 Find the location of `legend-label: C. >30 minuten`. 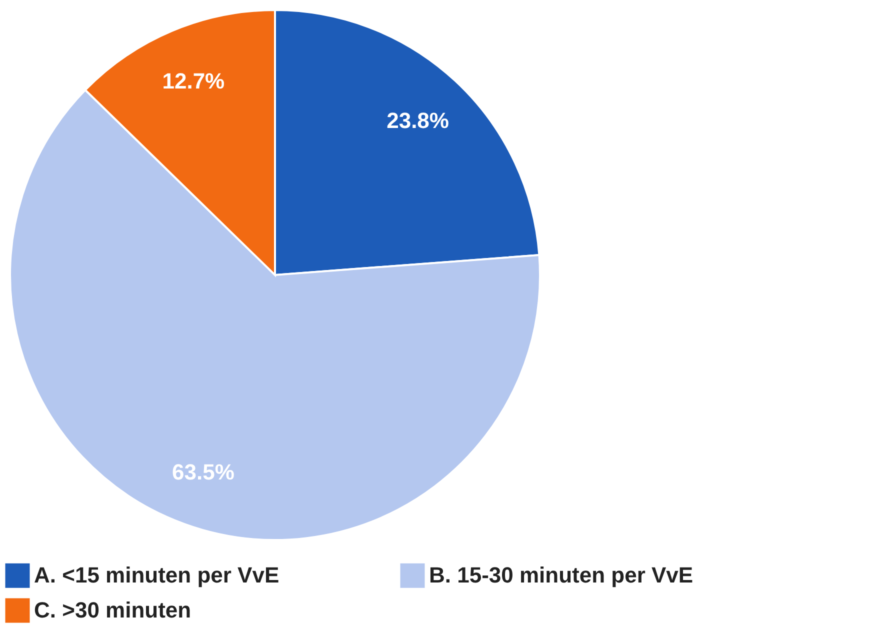

legend-label: C. >30 minuten is located at coordinates (113, 610).